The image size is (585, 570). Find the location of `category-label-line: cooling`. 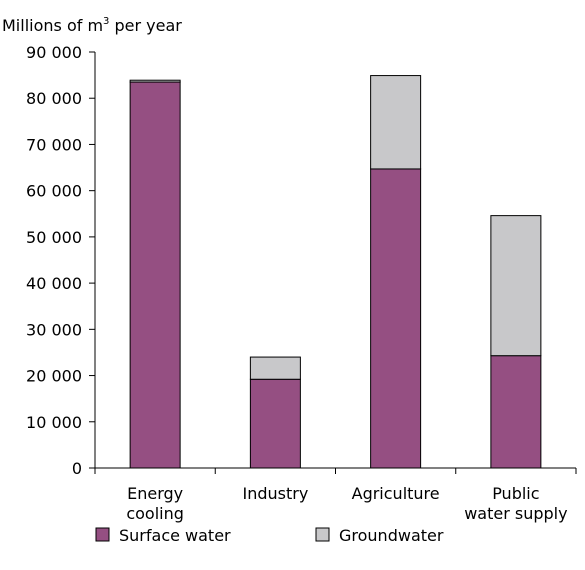

category-label-line: cooling is located at coordinates (155, 513).